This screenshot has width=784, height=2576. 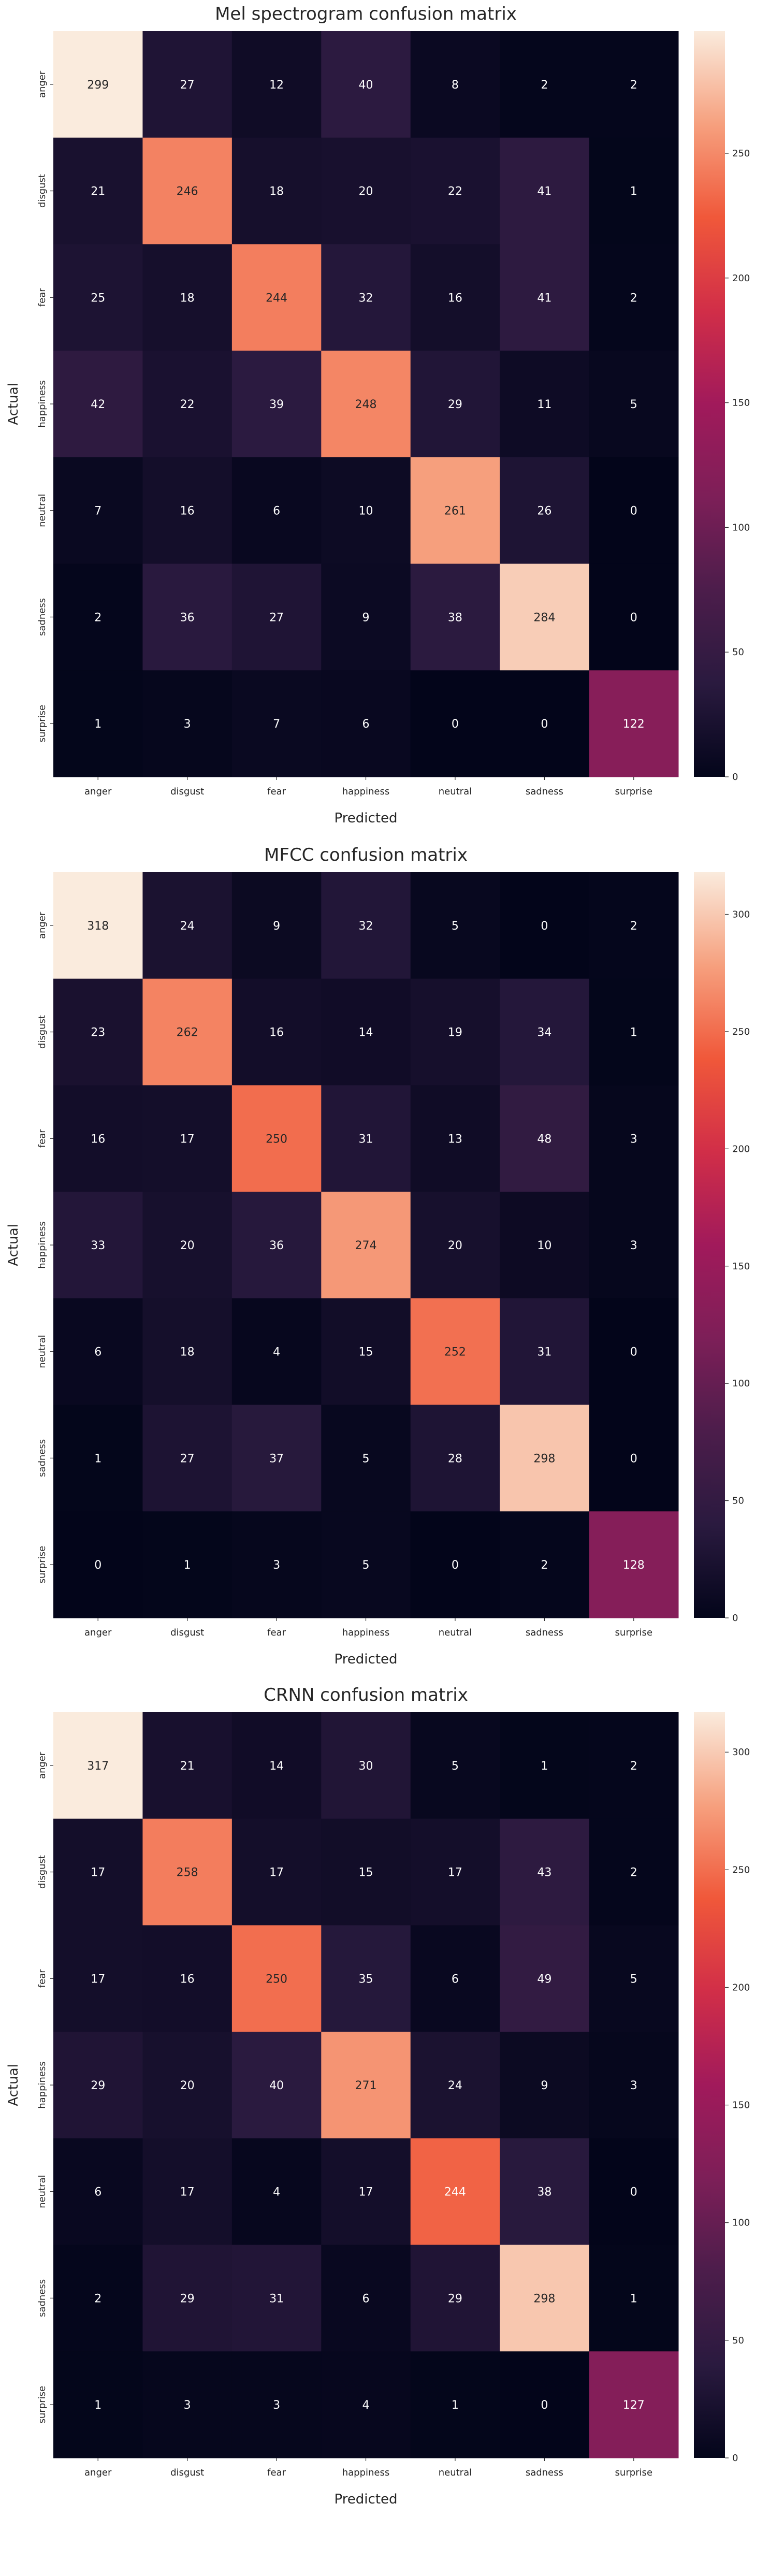 I want to click on y-axis-label: Actual, so click(x=13, y=2085).